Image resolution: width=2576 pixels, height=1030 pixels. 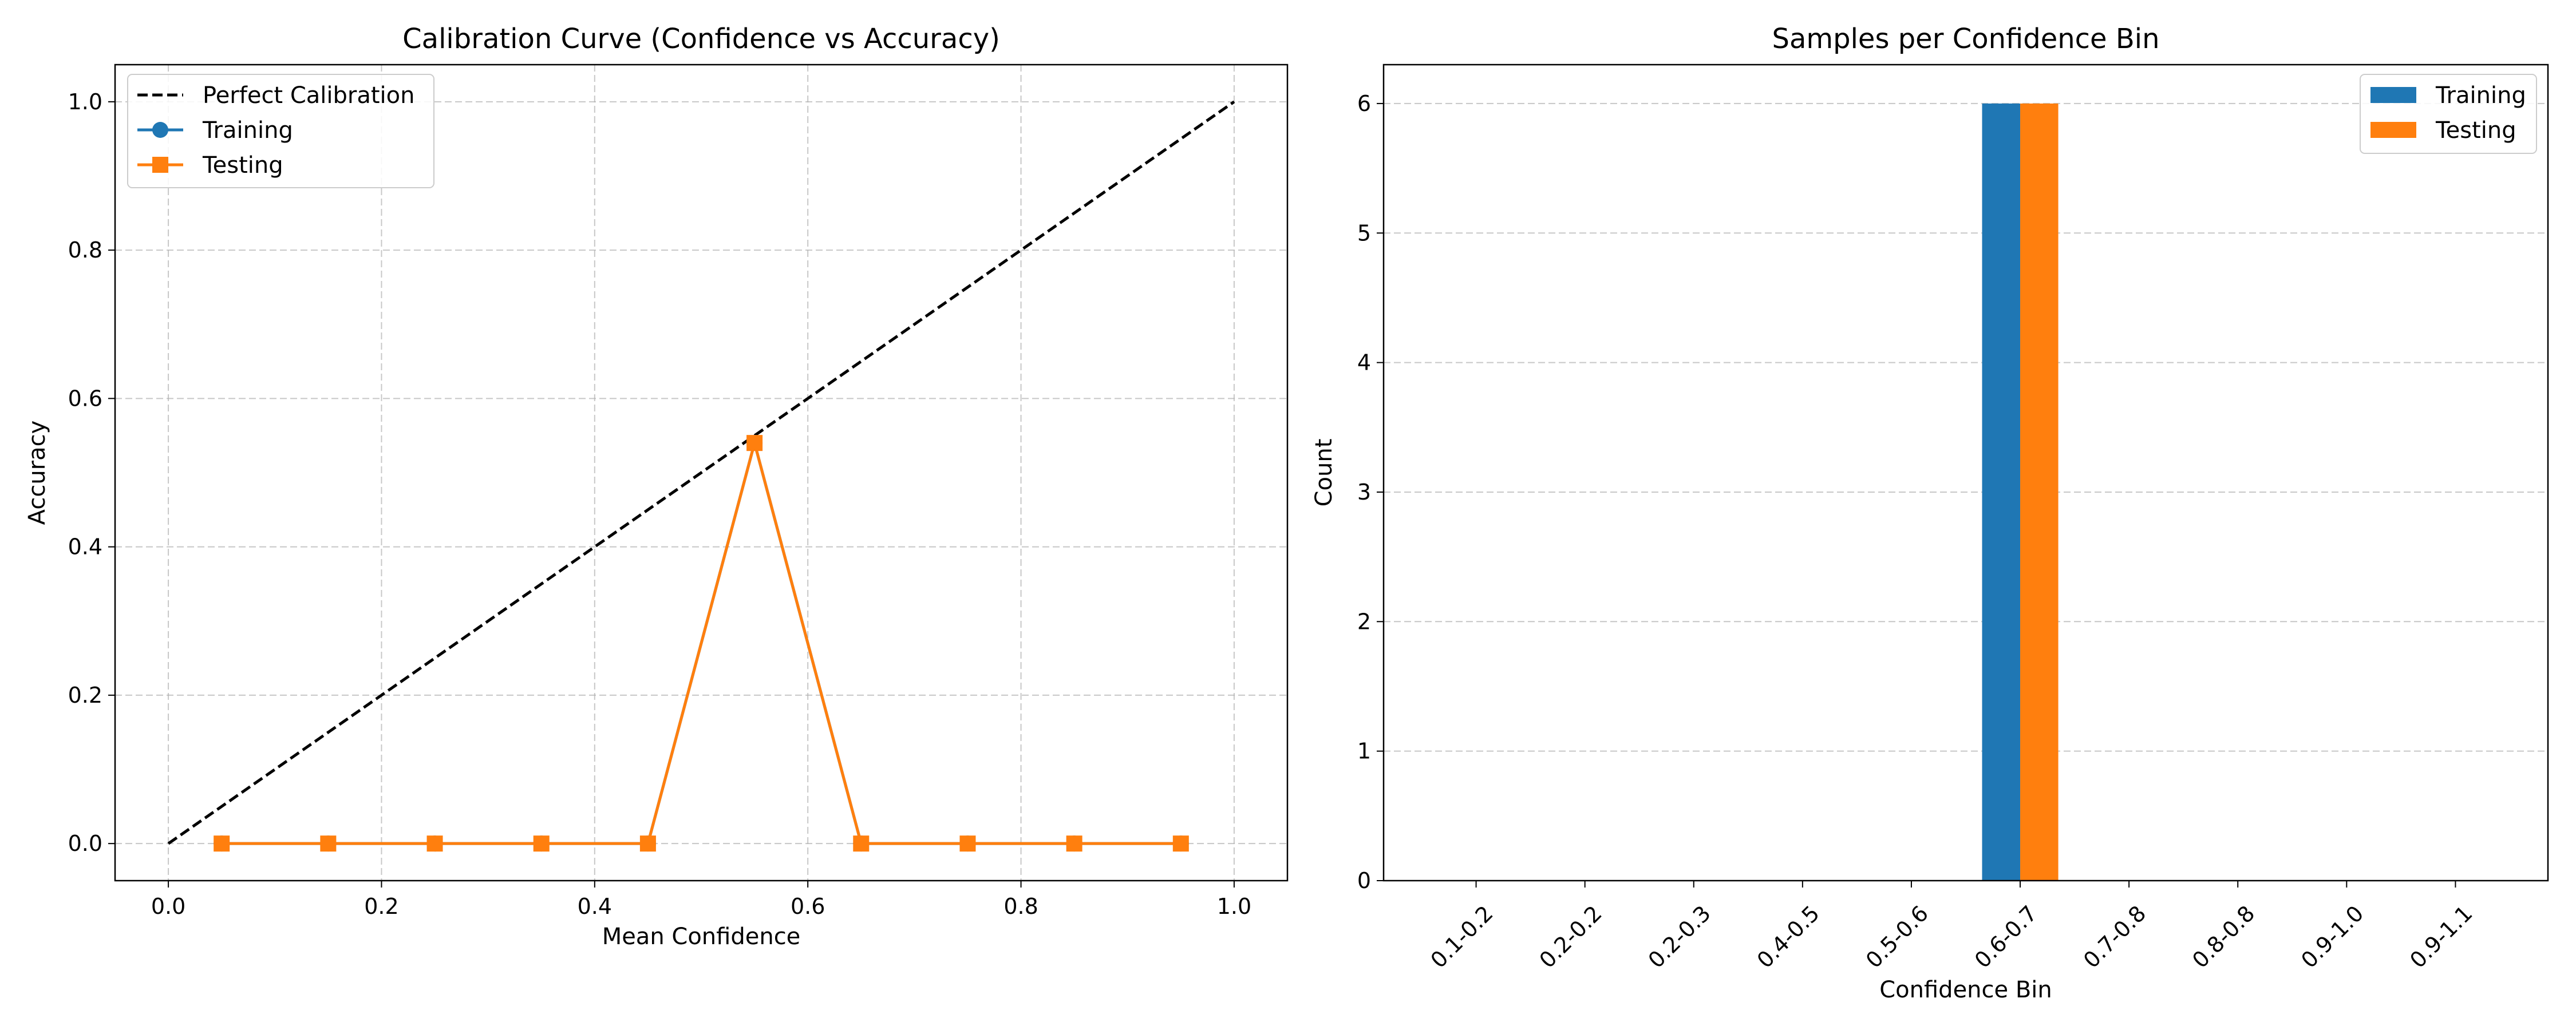 What do you see at coordinates (1234, 906) in the screenshot?
I see `calibration-x-tick-label: 1.0` at bounding box center [1234, 906].